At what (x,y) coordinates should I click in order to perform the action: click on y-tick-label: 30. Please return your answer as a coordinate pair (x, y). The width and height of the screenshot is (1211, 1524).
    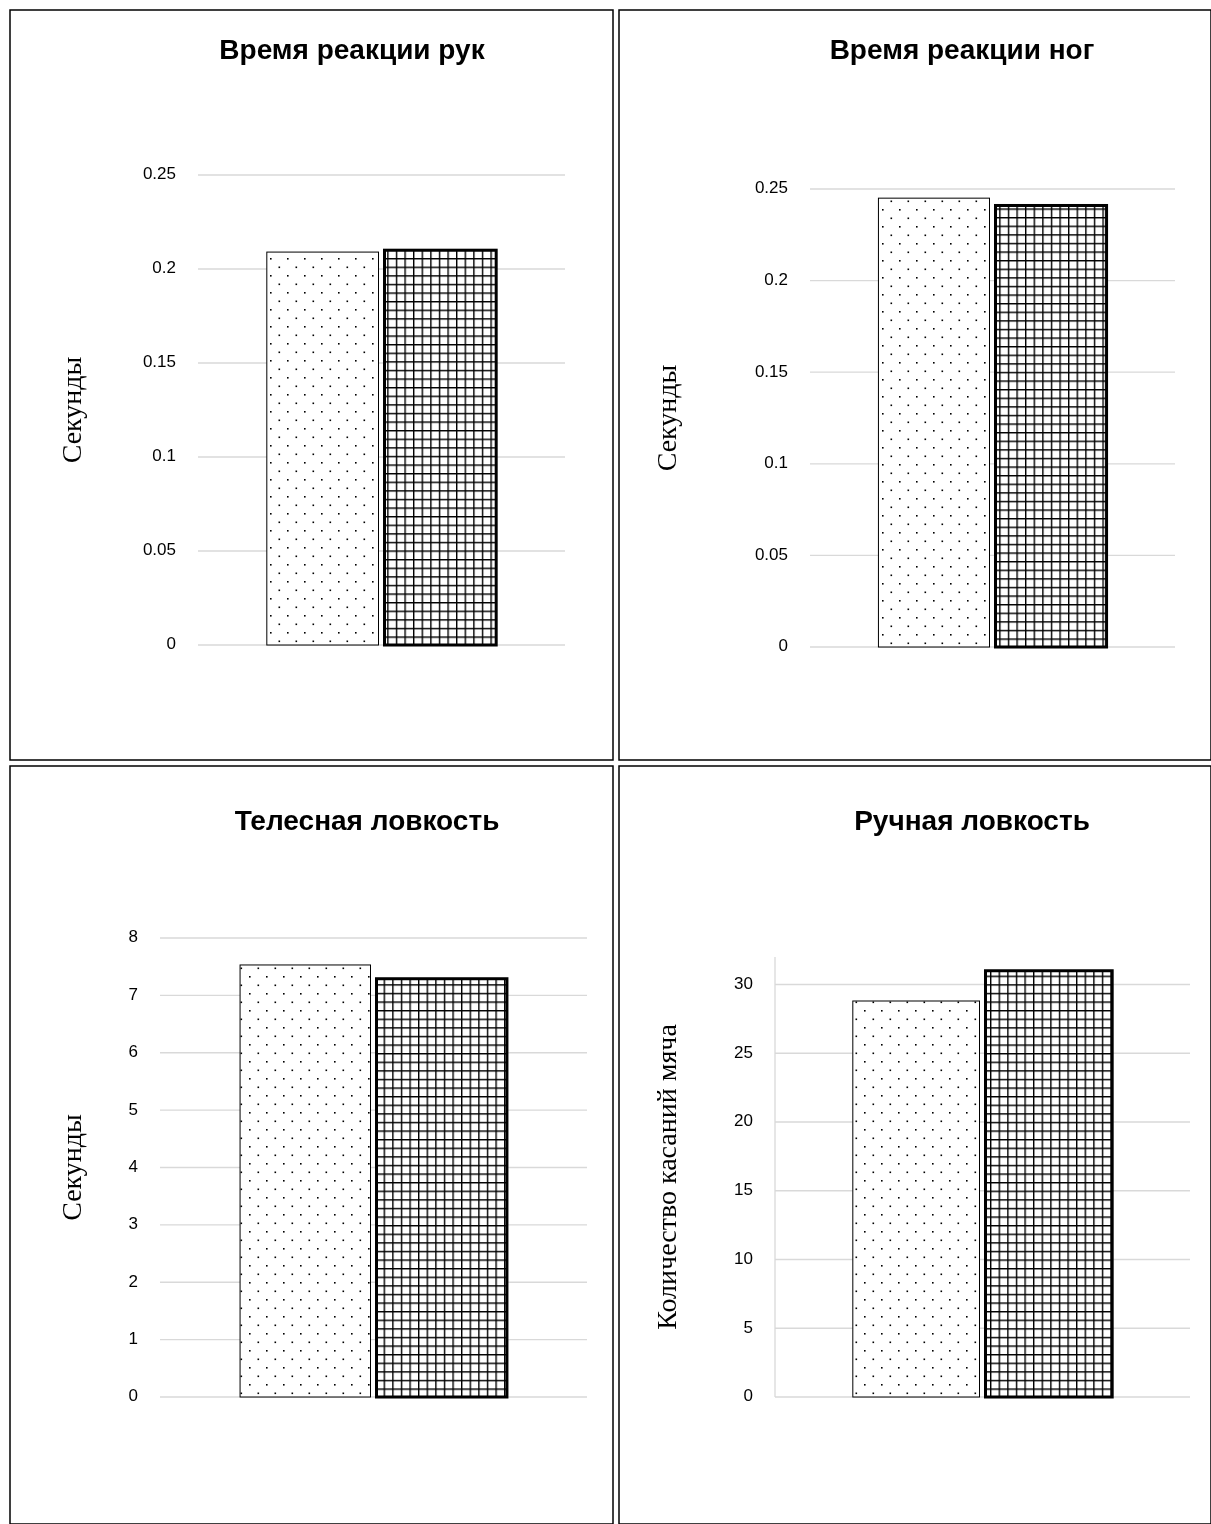
    Looking at the image, I should click on (743, 983).